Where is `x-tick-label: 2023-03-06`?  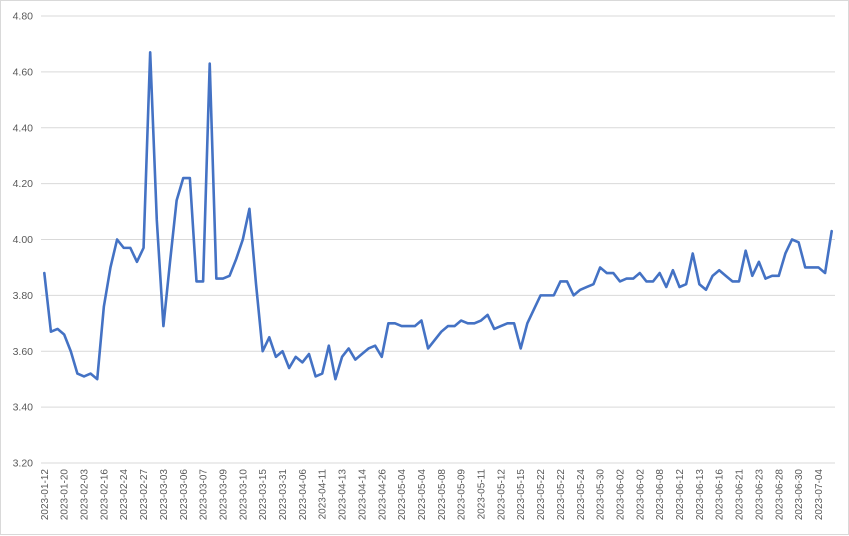 x-tick-label: 2023-03-06 is located at coordinates (184, 495).